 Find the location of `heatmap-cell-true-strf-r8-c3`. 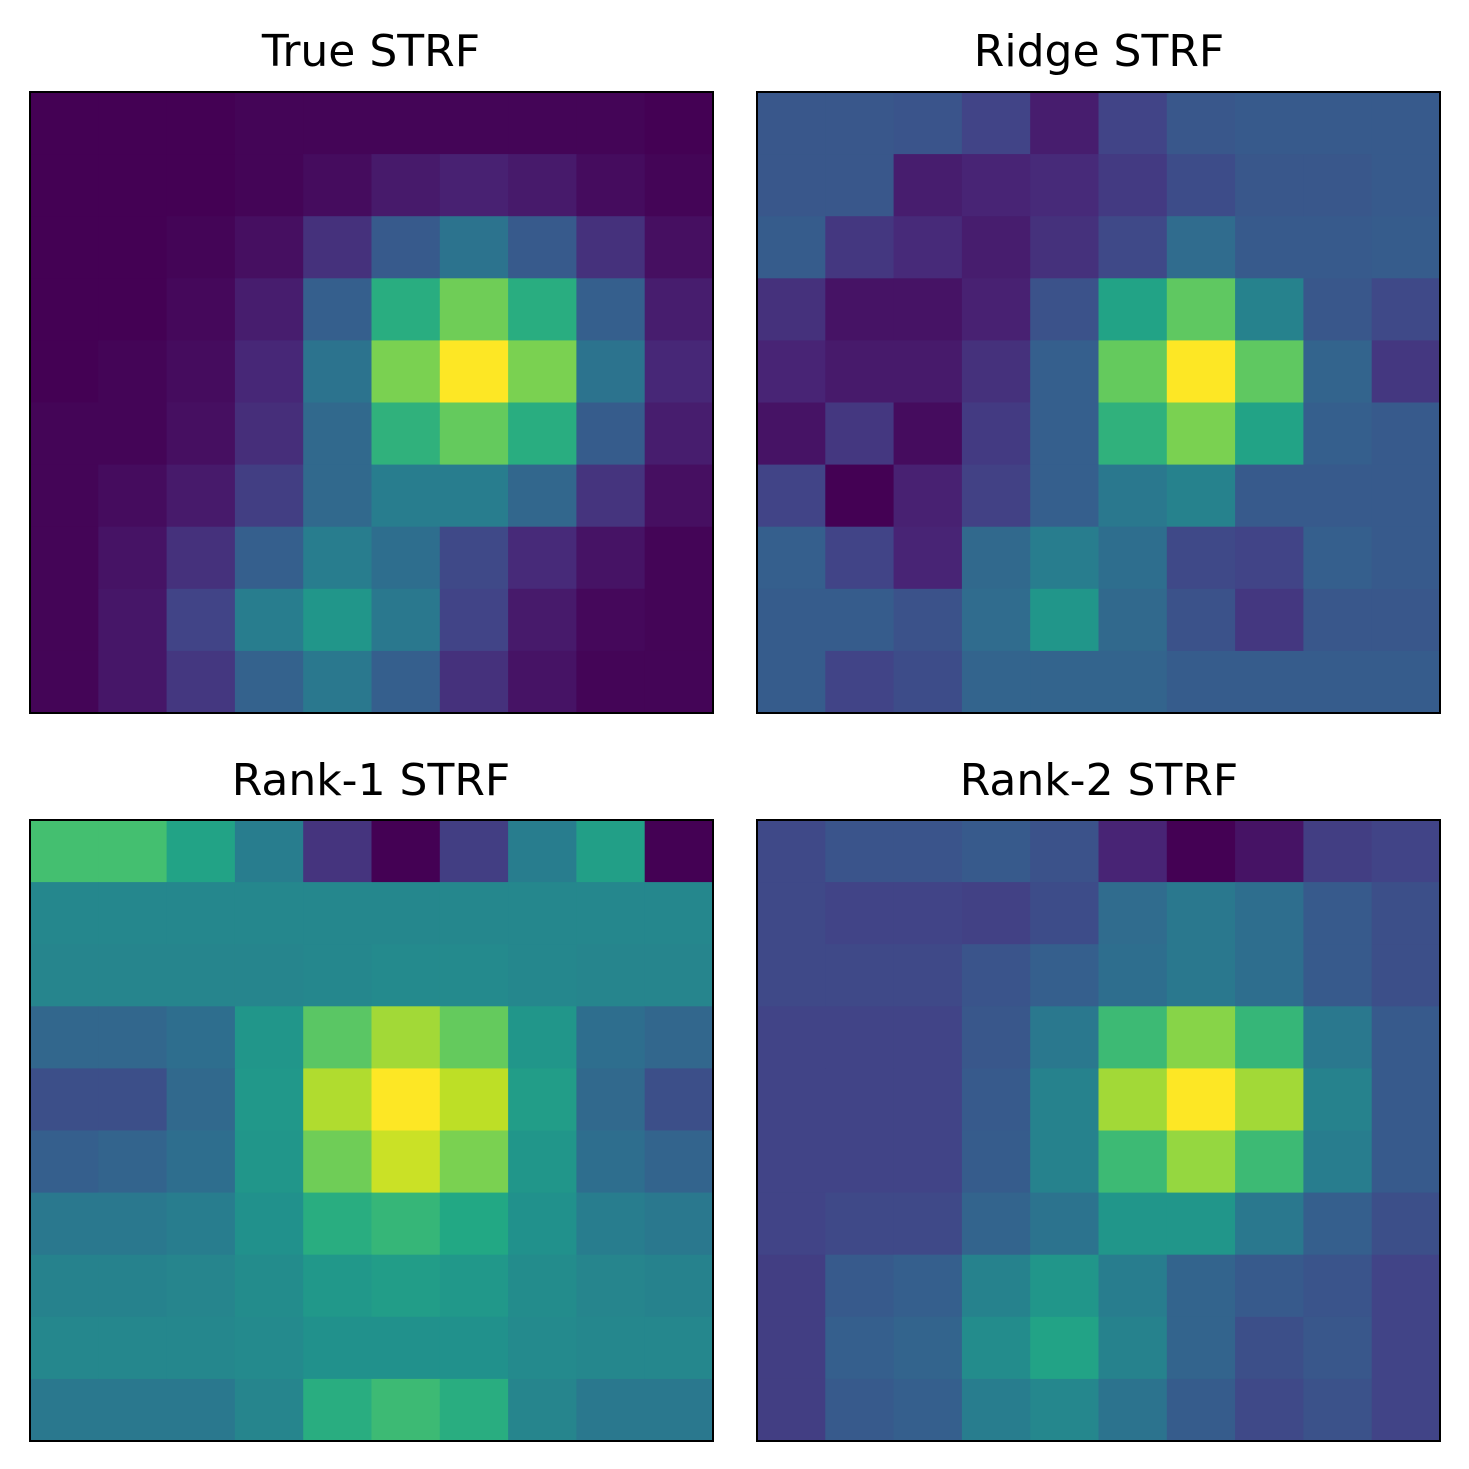

heatmap-cell-true-strf-r8-c3 is located at coordinates (269, 620).